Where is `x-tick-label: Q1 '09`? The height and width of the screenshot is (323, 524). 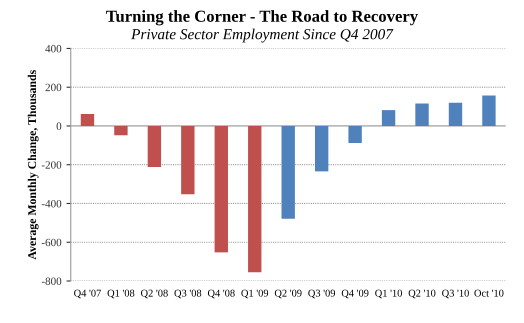
x-tick-label: Q1 '09 is located at coordinates (254, 294).